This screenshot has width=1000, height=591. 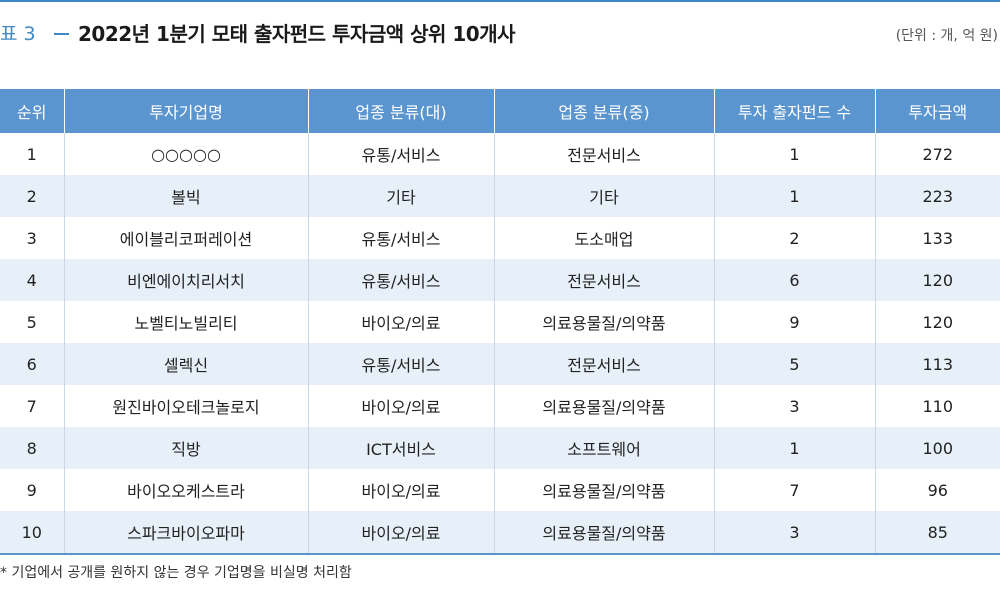 What do you see at coordinates (937, 238) in the screenshot?
I see `cell-amount: 133` at bounding box center [937, 238].